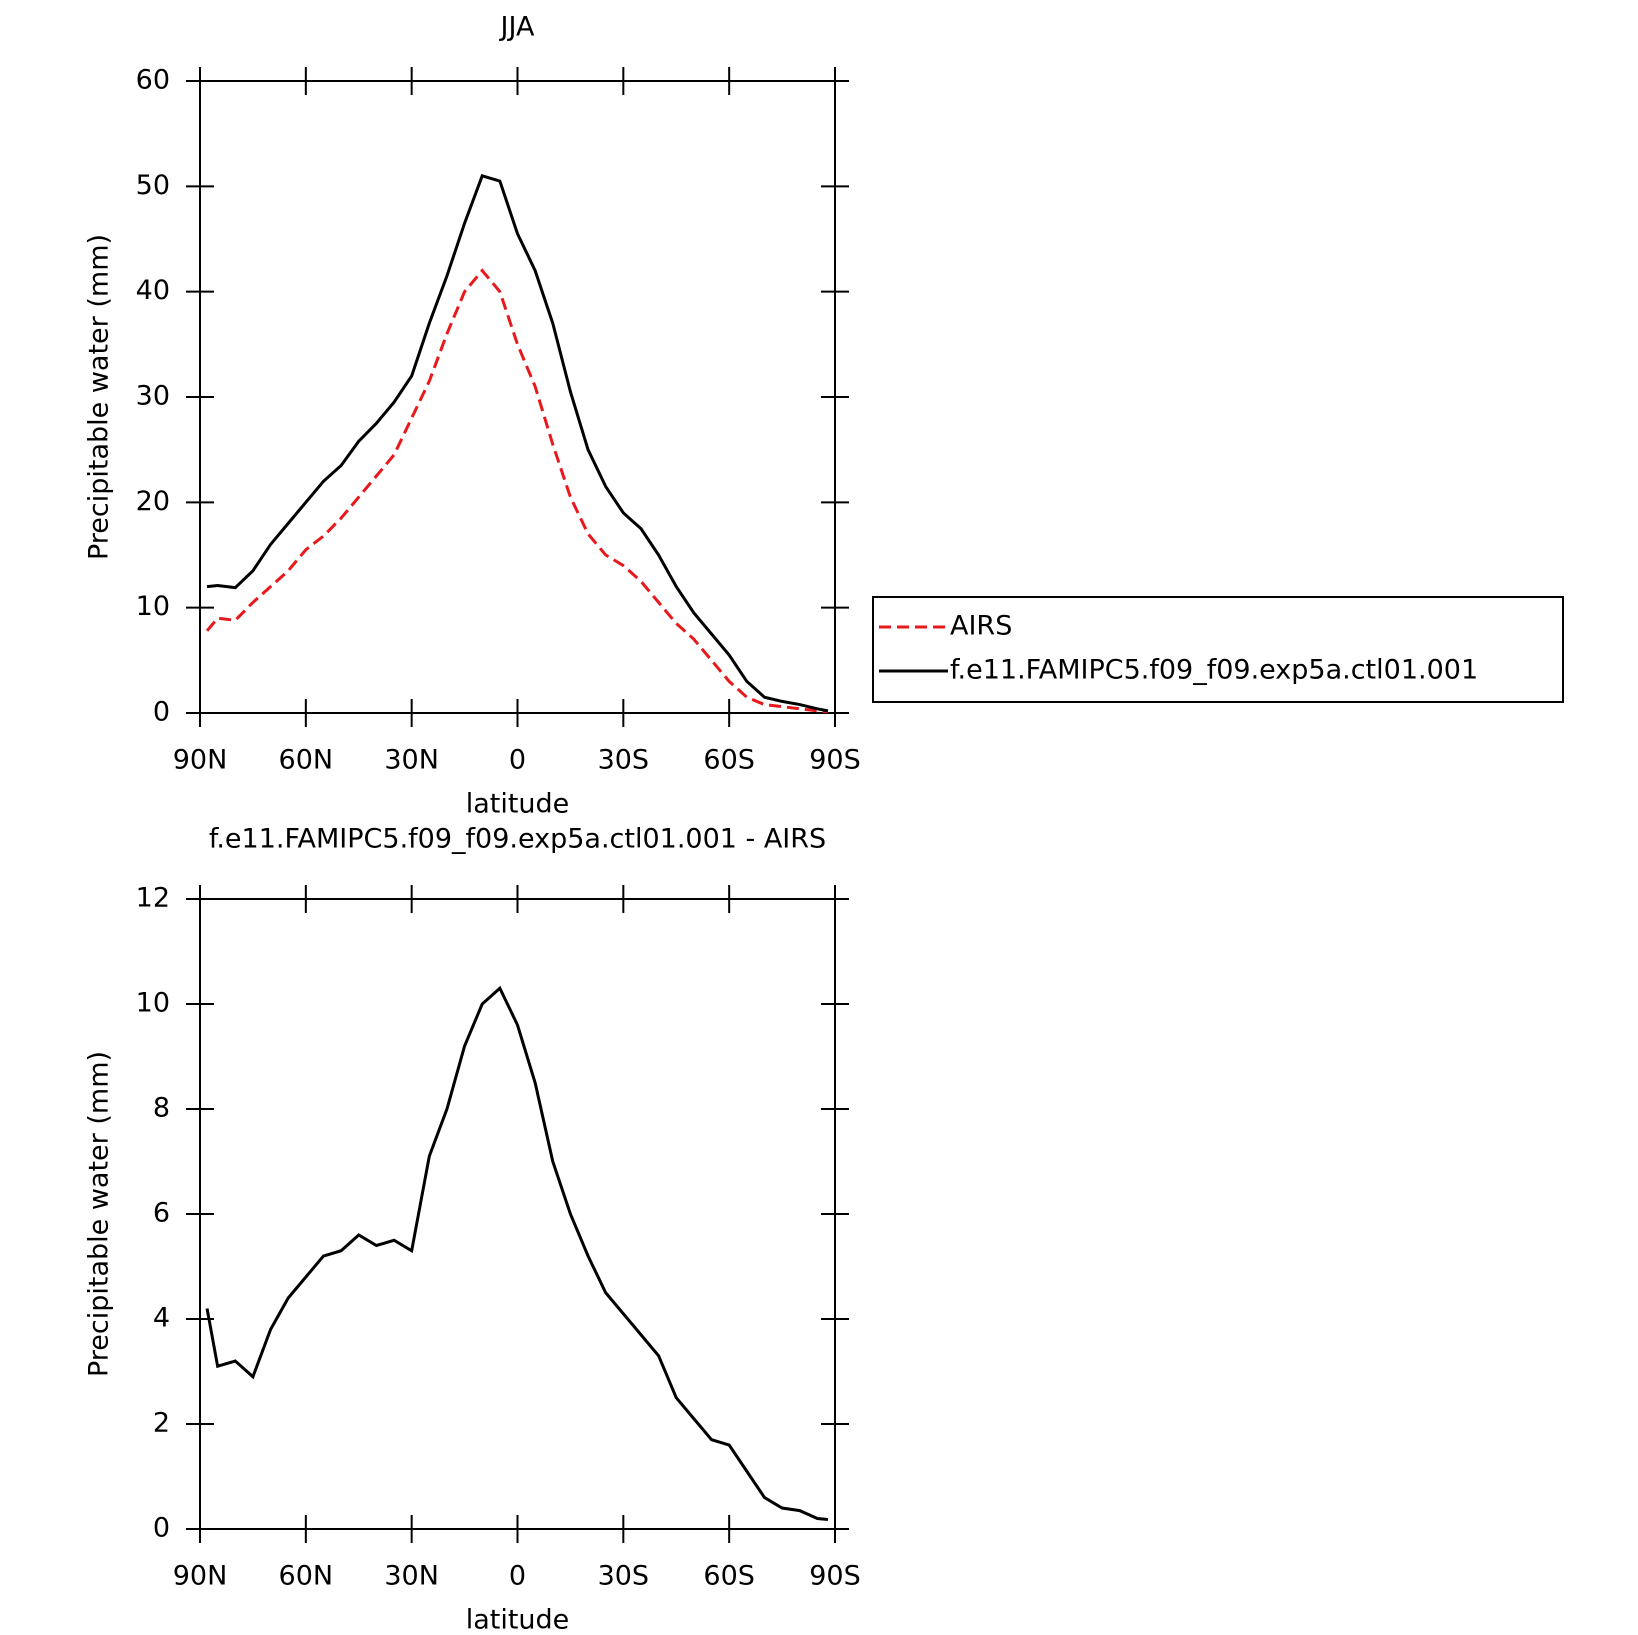  What do you see at coordinates (1218, 649) in the screenshot?
I see `legend-box` at bounding box center [1218, 649].